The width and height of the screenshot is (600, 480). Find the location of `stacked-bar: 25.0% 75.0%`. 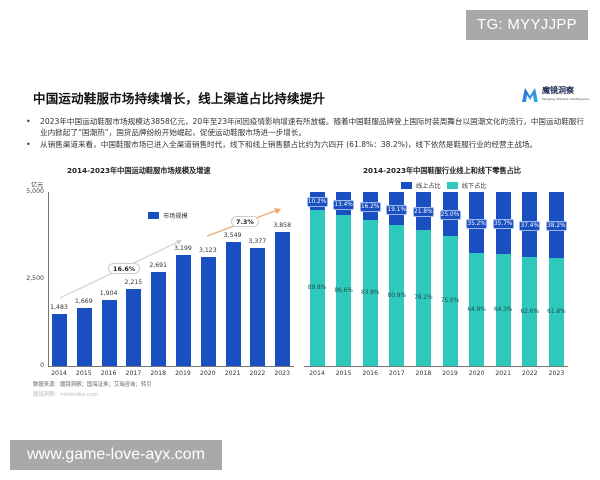

stacked-bar: 25.0% 75.0% is located at coordinates (450, 279).